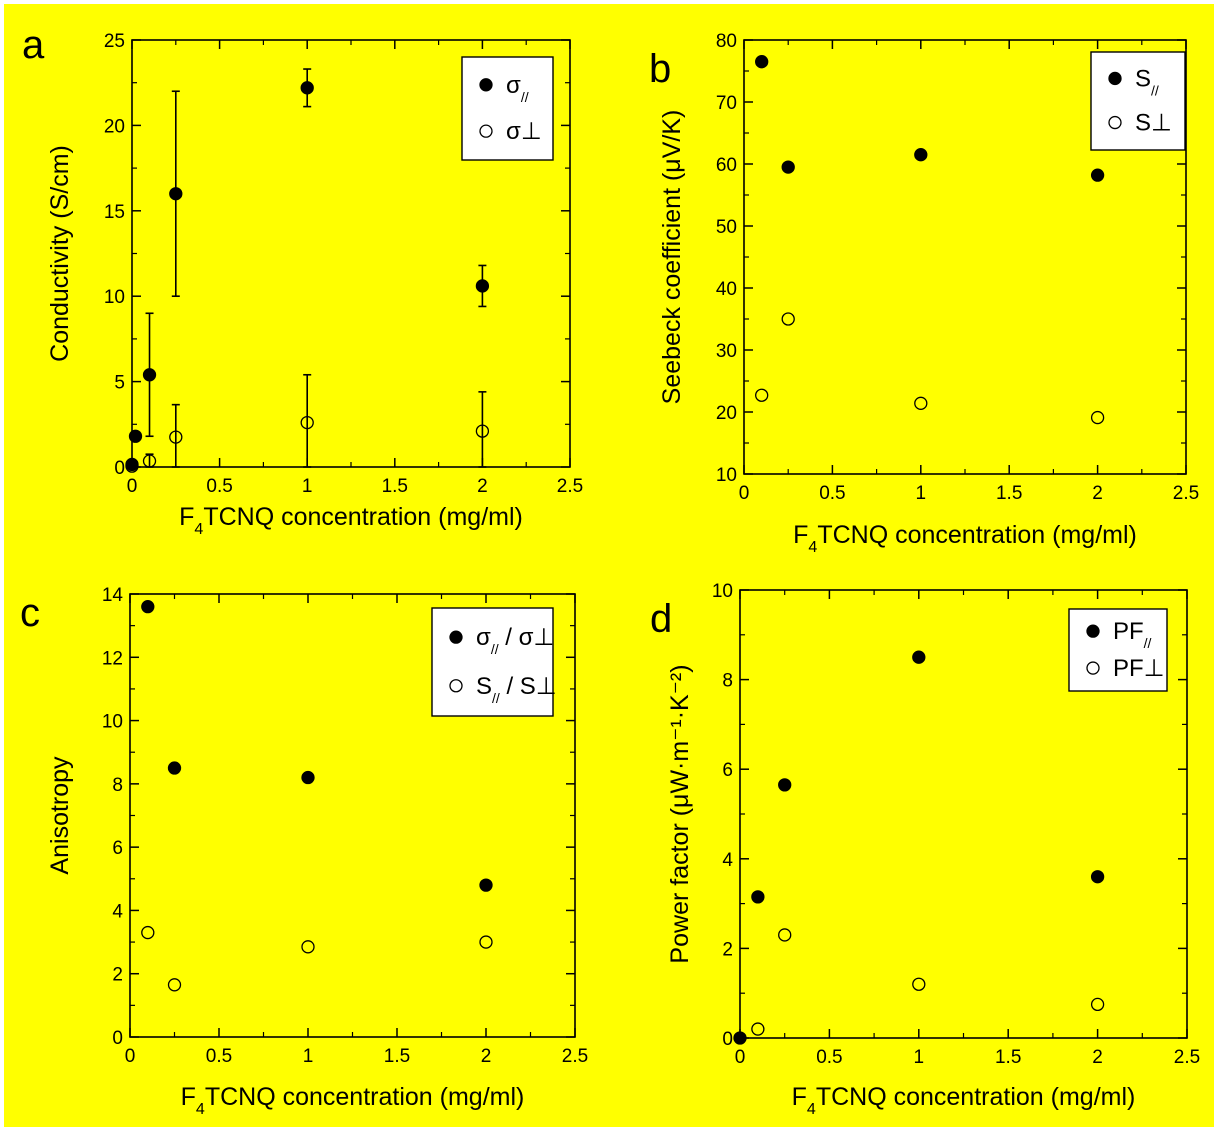 The width and height of the screenshot is (1218, 1131). I want to click on legend-entry-suffix: / S⊥, so click(528, 686).